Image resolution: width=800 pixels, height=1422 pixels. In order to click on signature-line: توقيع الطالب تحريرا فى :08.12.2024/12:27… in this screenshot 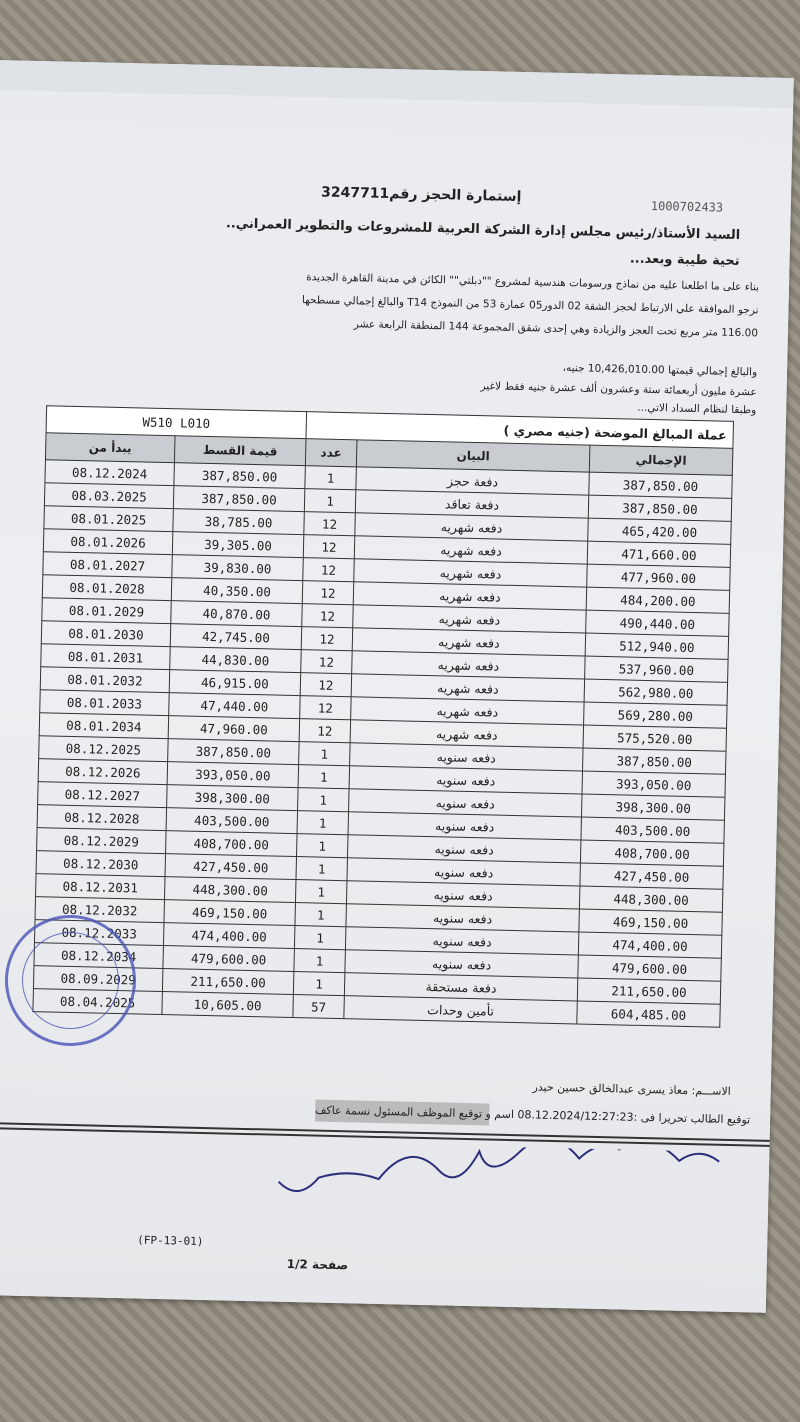, I will do `click(532, 1115)`.